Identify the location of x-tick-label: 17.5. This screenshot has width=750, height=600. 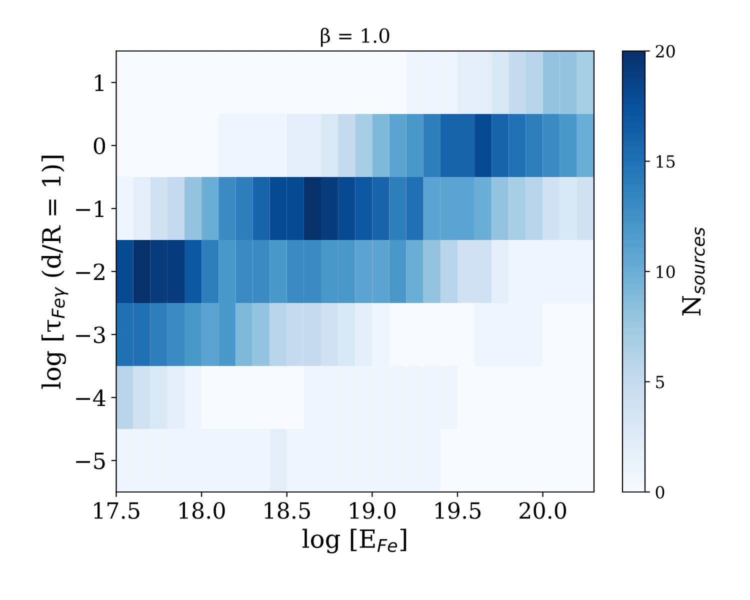
(117, 510).